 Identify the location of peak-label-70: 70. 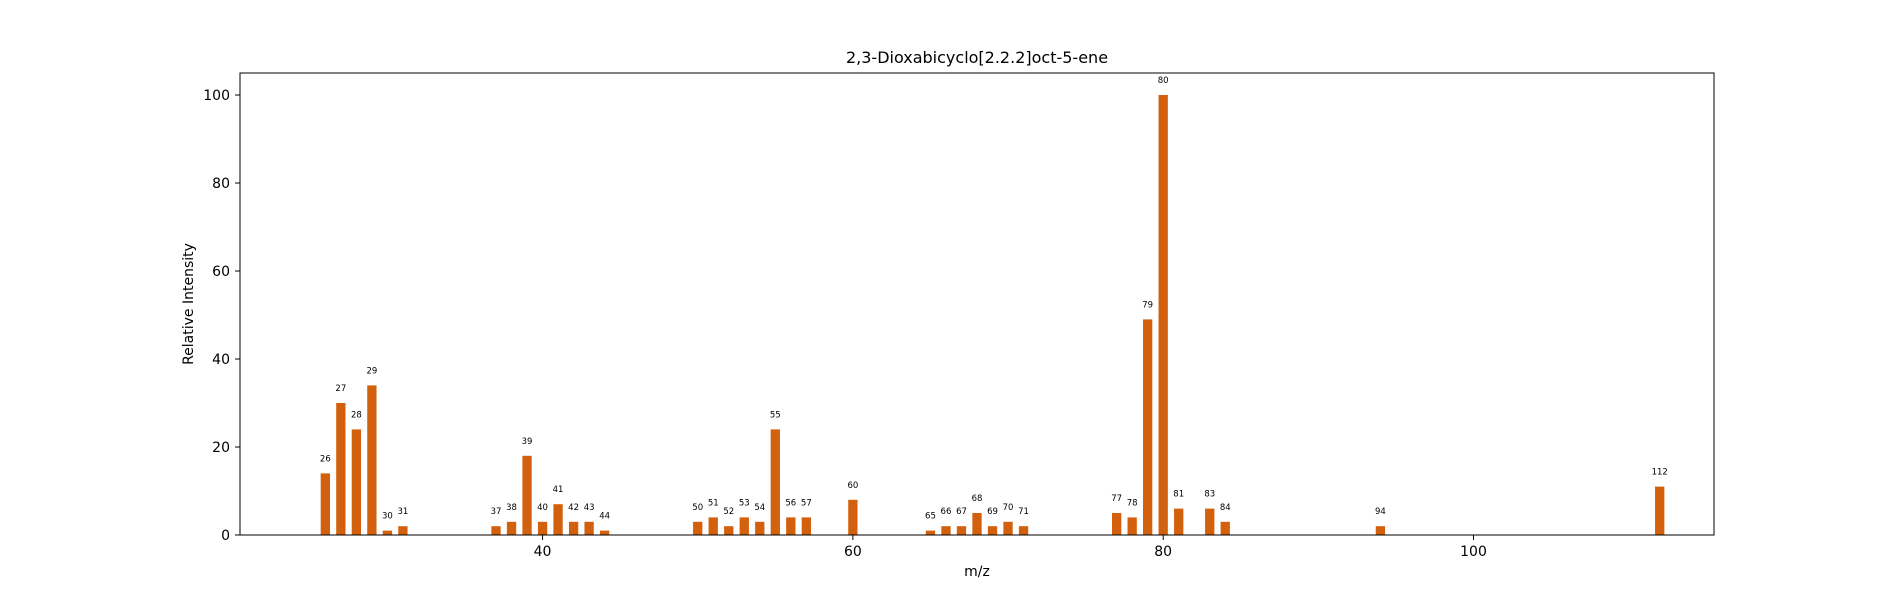
(1008, 508).